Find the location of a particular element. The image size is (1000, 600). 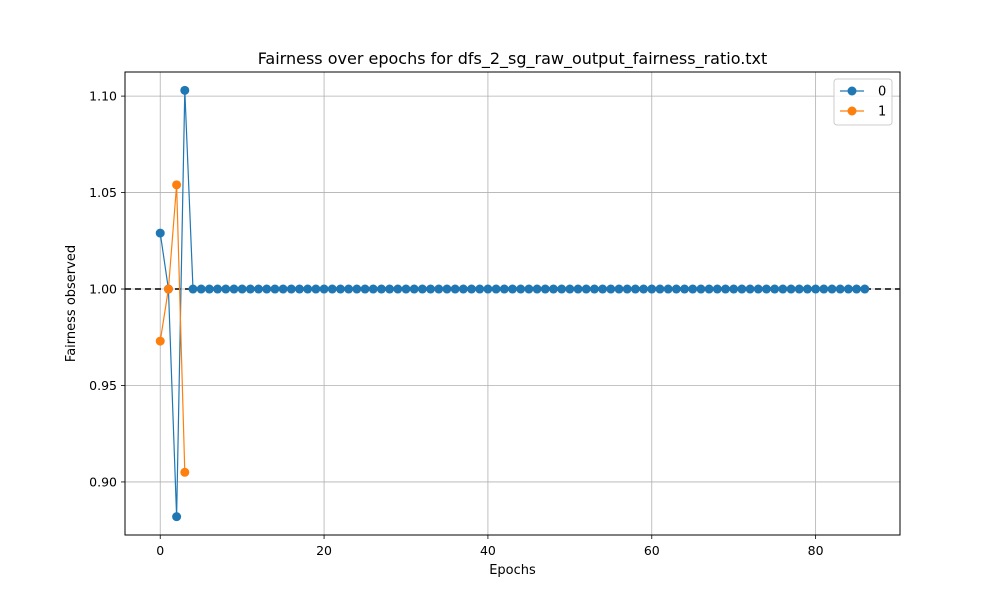

y-tick-label: 1.10 is located at coordinates (103, 96).